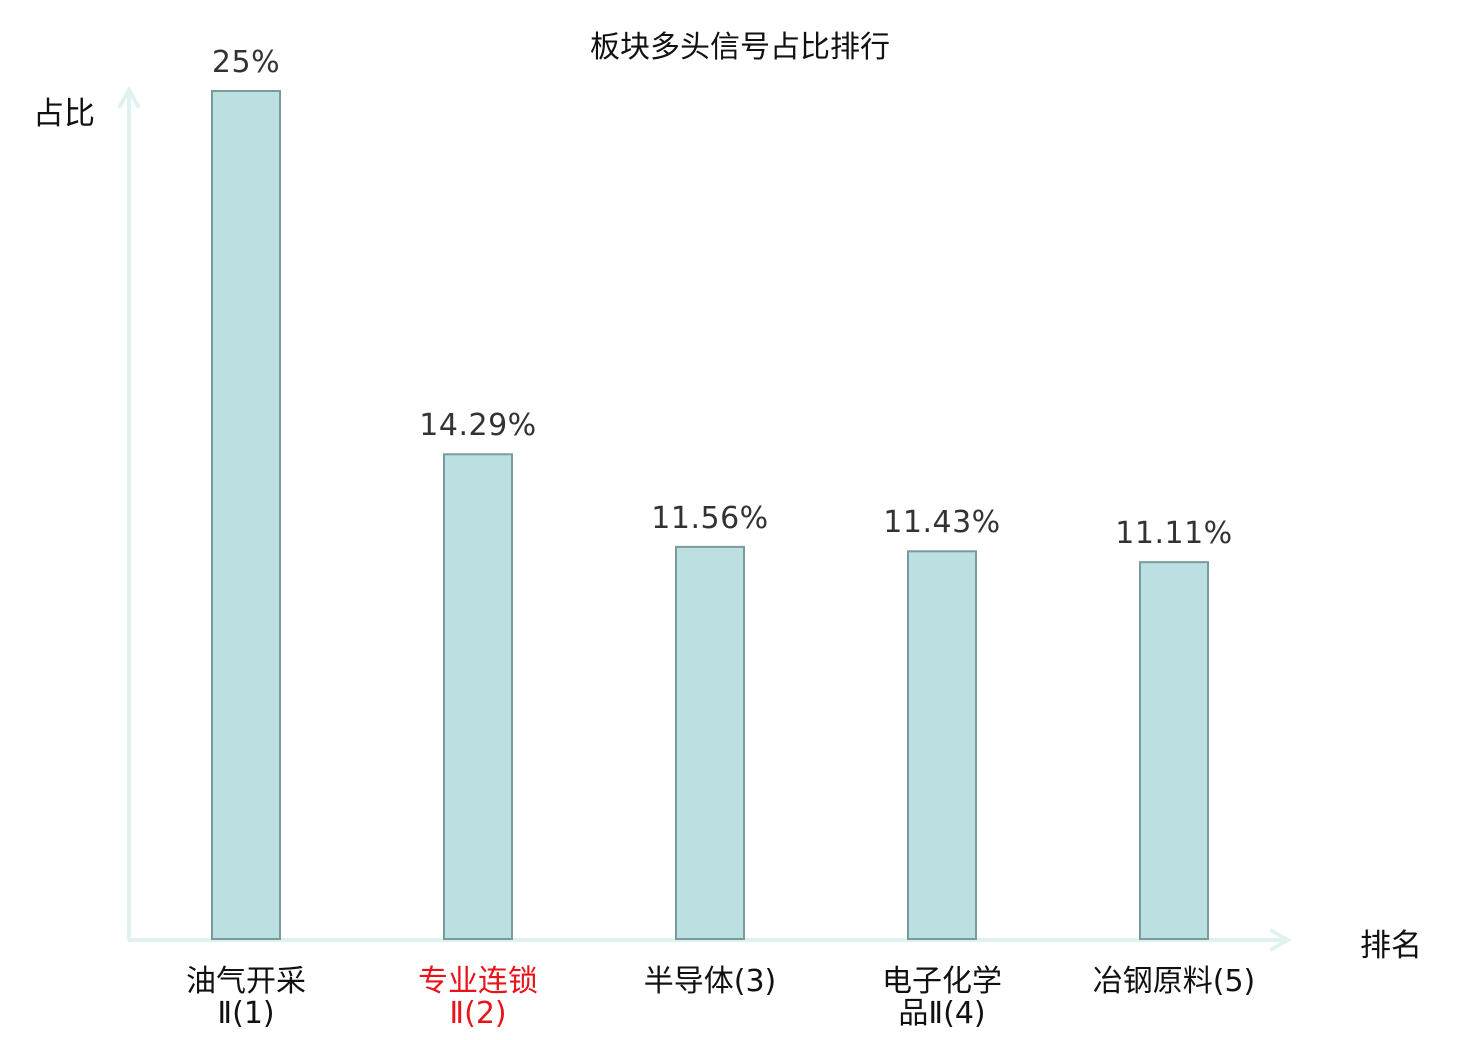 This screenshot has width=1480, height=1040. What do you see at coordinates (246, 981) in the screenshot?
I see `x-tick-label-line1: 油气开采` at bounding box center [246, 981].